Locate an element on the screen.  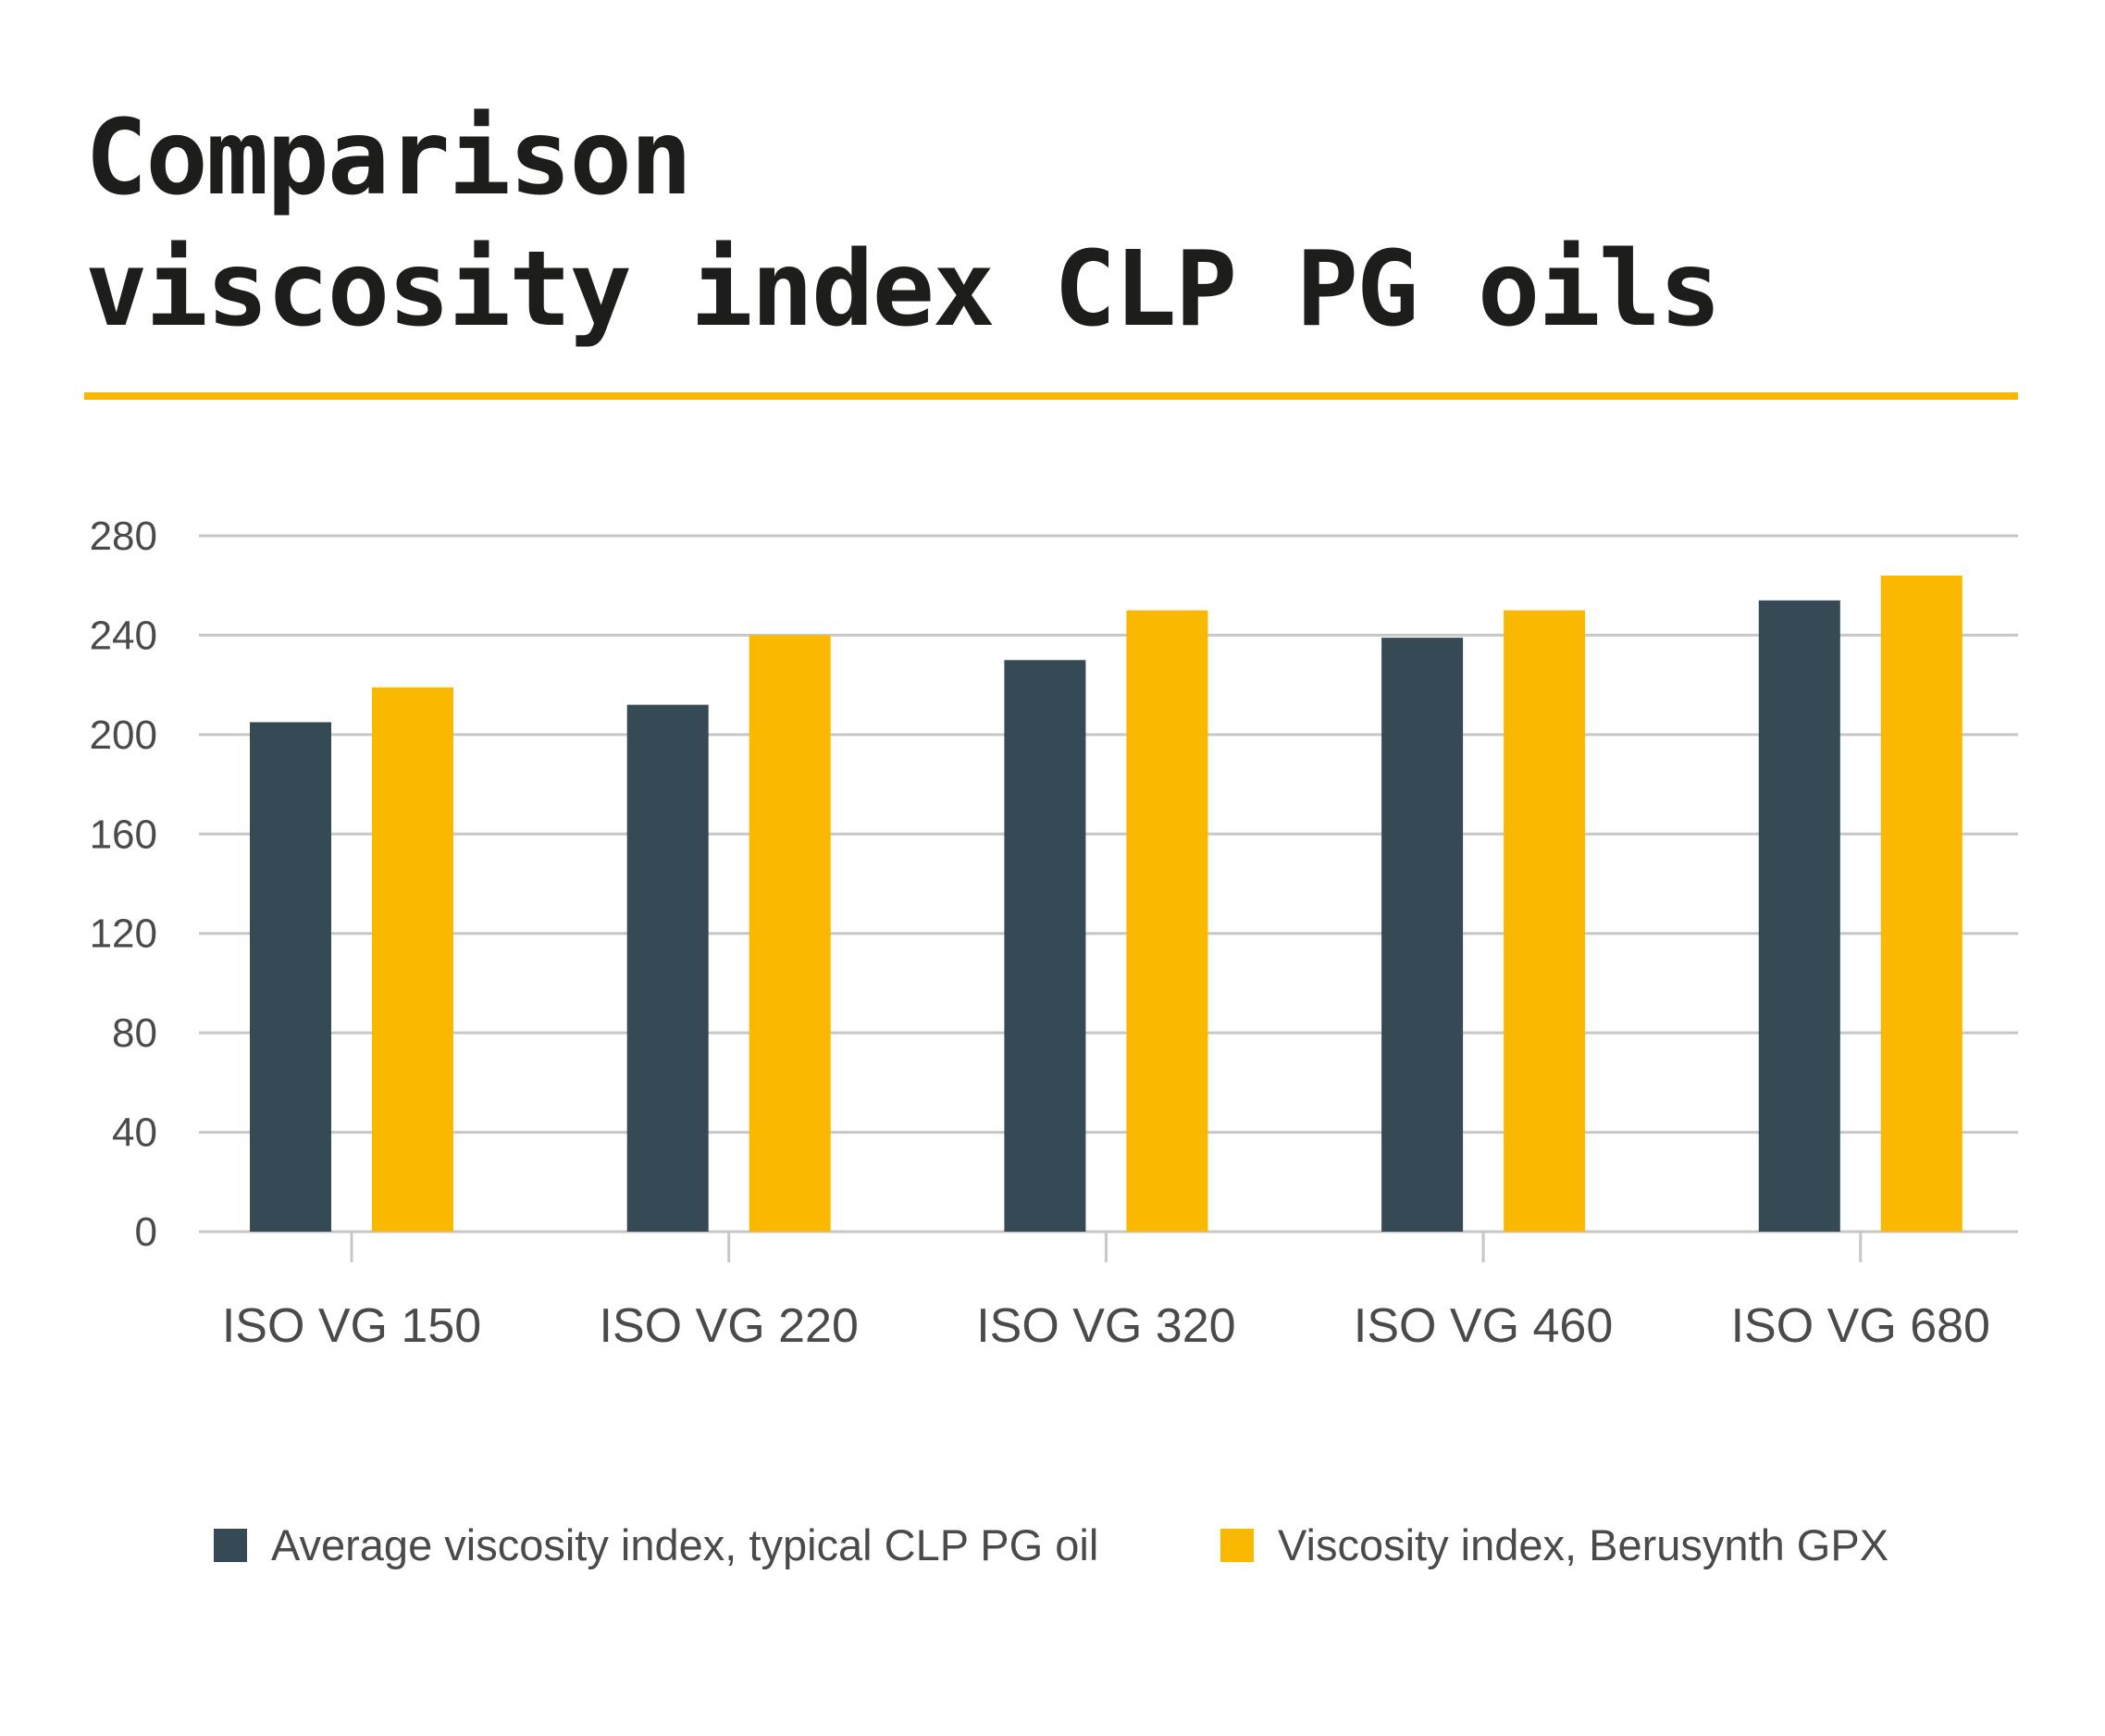
chart-title: Comparison viscosity index CLP PG oils is located at coordinates (904, 224).